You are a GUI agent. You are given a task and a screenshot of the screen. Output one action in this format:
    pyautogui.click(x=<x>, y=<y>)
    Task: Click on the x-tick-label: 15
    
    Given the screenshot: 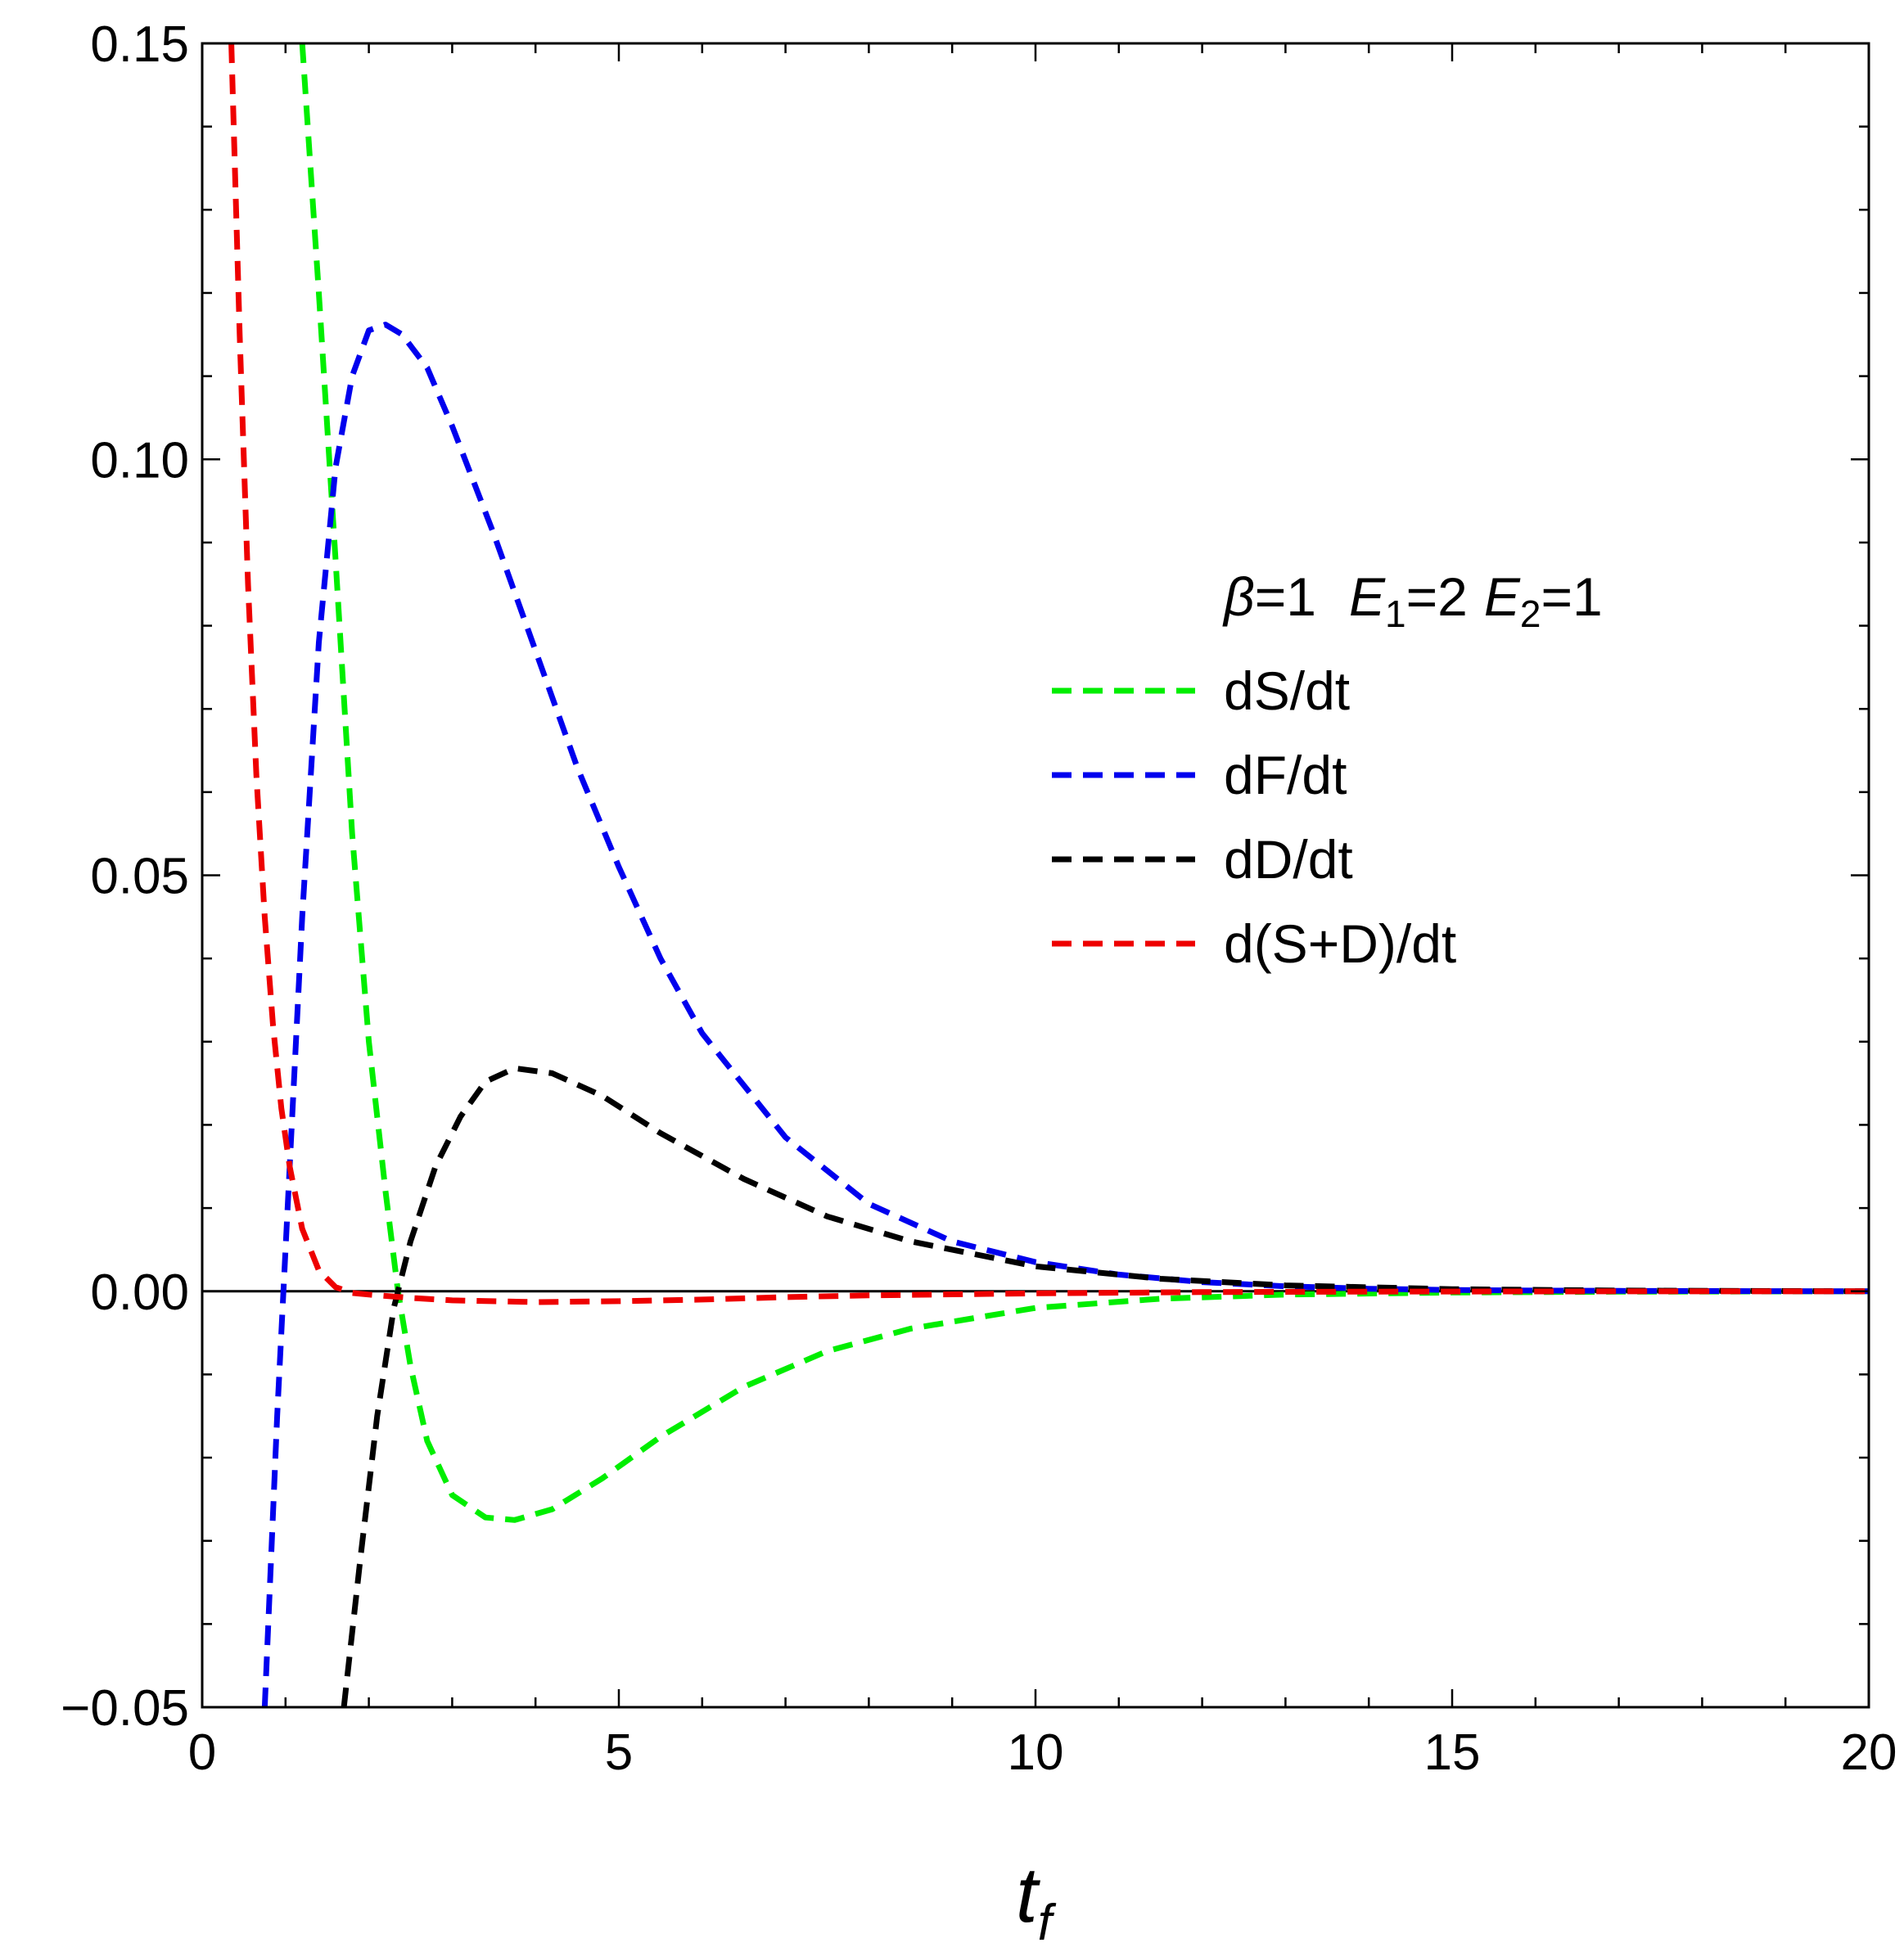 What is the action you would take?
    pyautogui.click(x=1452, y=1752)
    